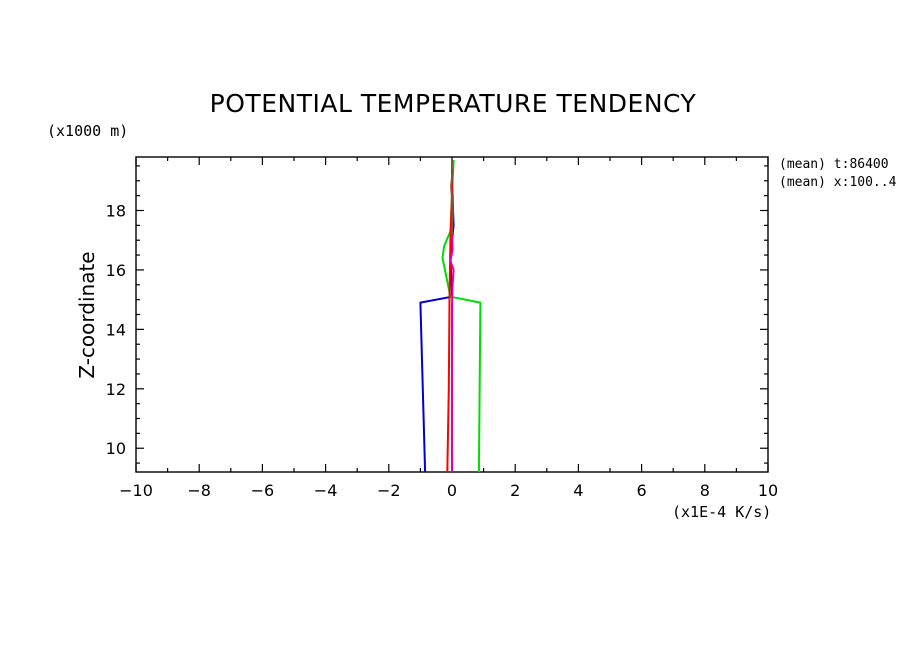 This screenshot has width=904, height=654. I want to click on x-tick-label: −10, so click(136, 490).